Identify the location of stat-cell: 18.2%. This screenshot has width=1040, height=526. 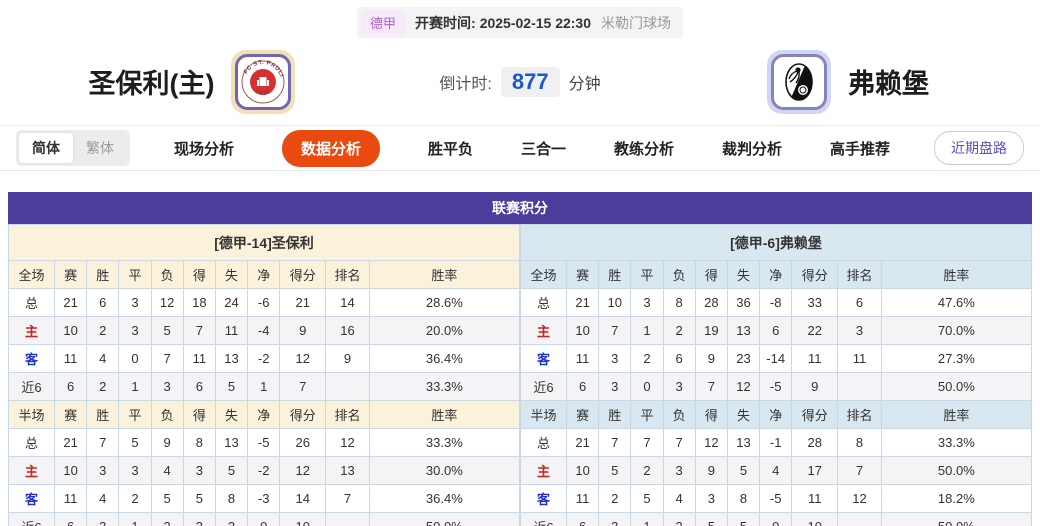
(956, 498).